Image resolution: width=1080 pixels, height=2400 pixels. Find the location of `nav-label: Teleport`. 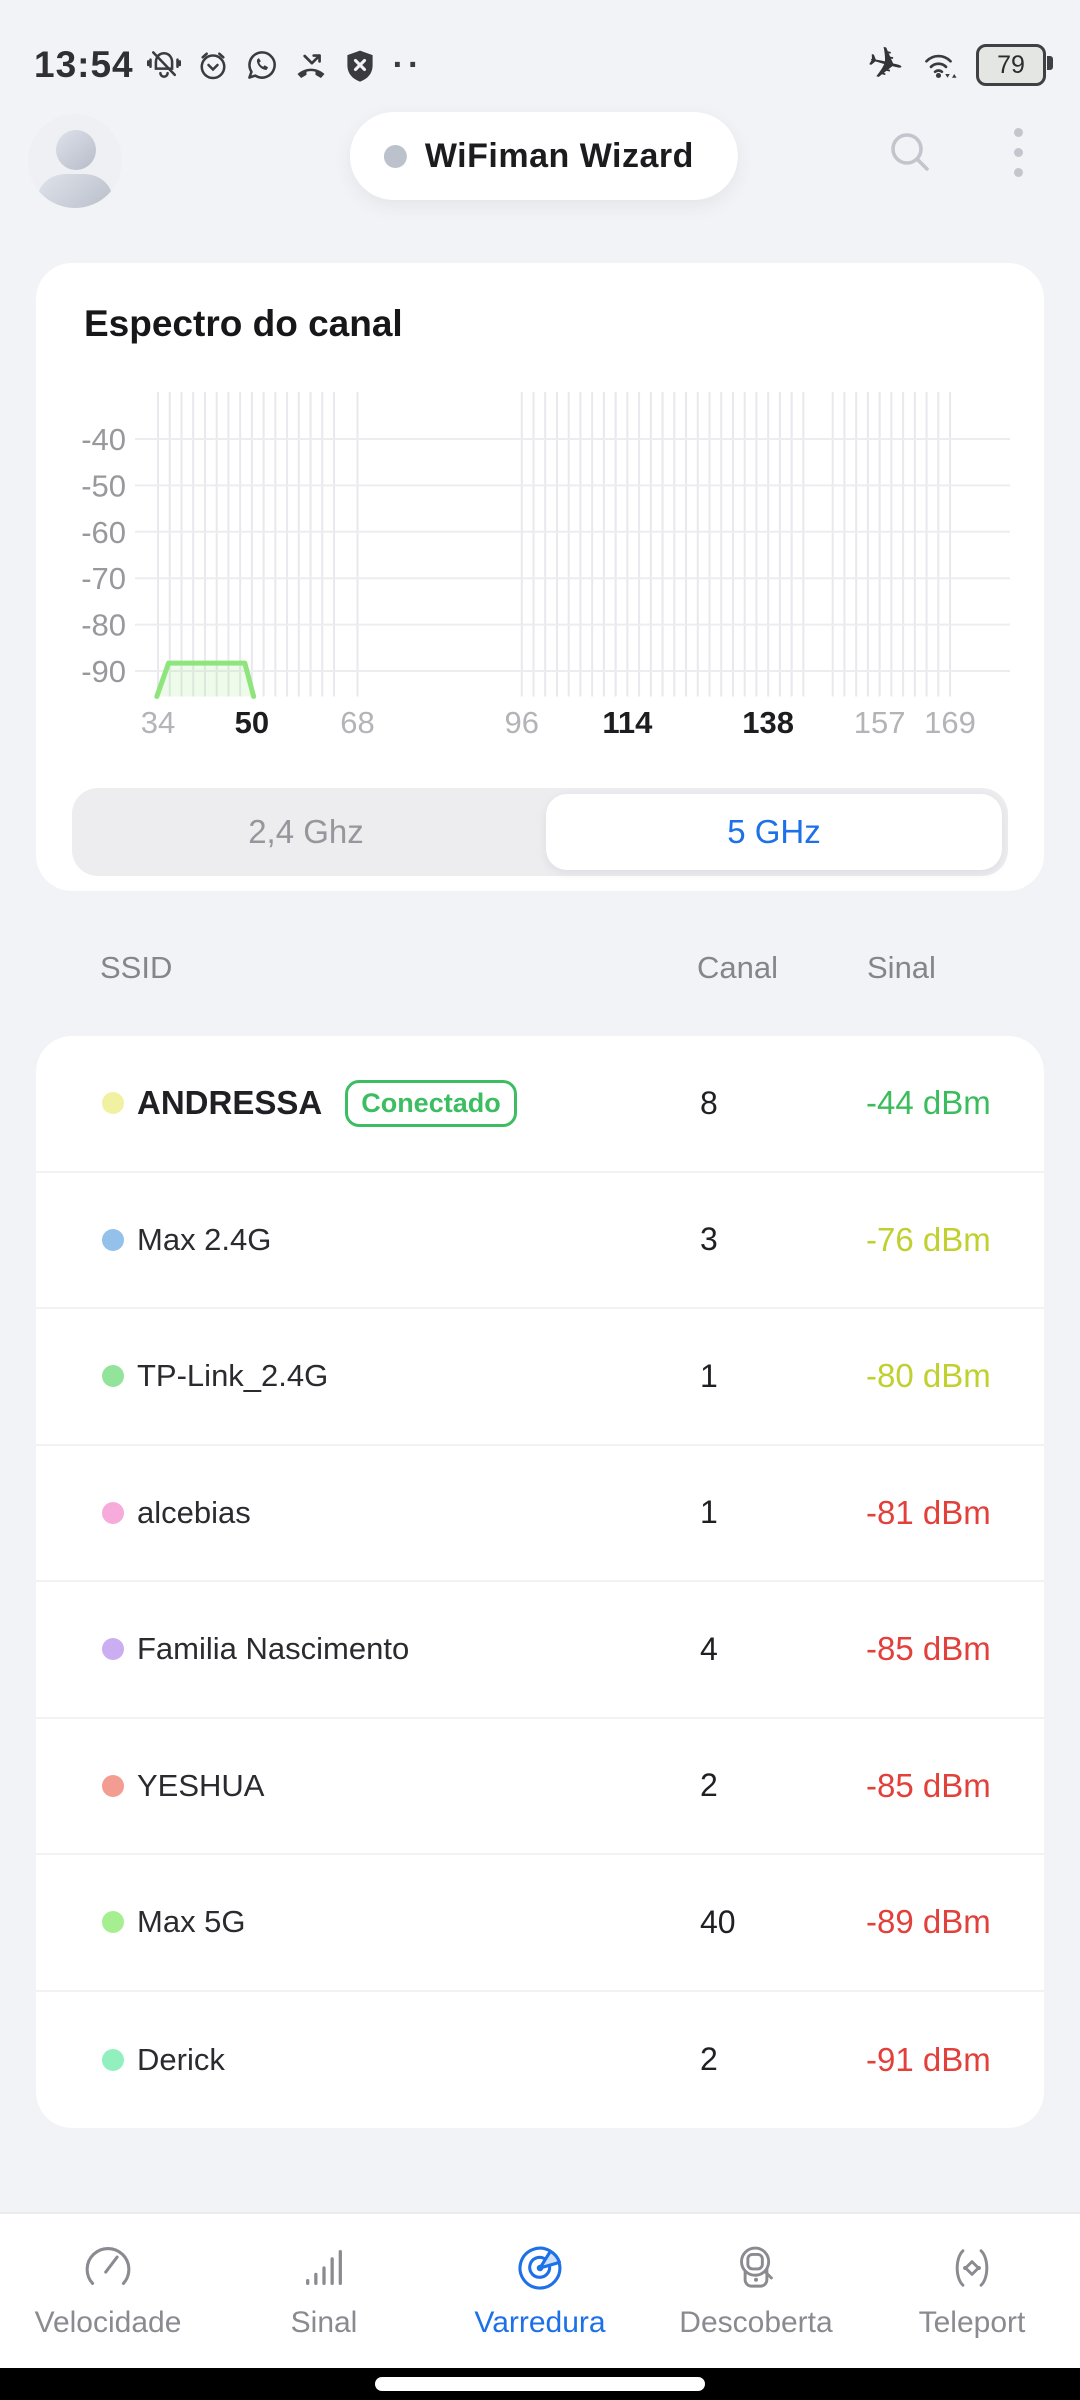

nav-label: Teleport is located at coordinates (972, 2322).